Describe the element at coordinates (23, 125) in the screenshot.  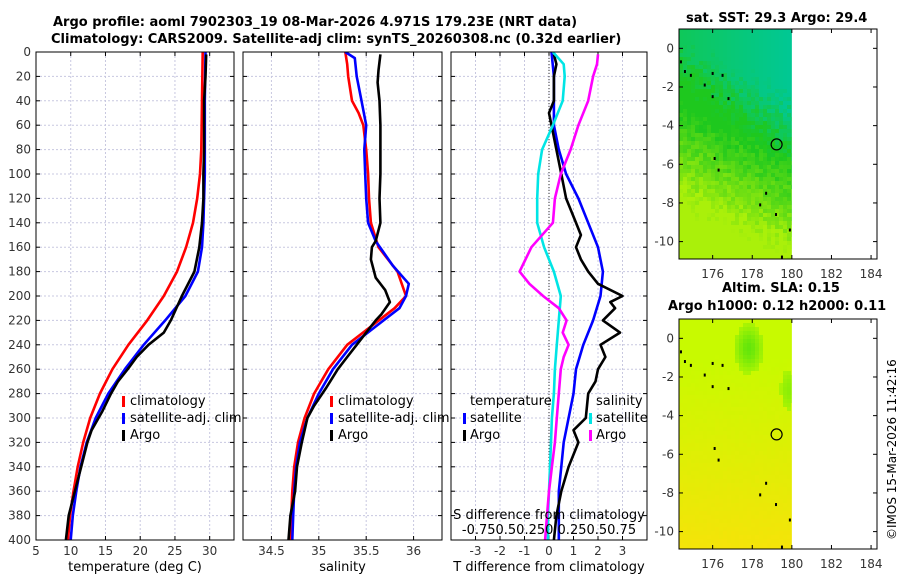
I see `y-tick-label: 60` at that location.